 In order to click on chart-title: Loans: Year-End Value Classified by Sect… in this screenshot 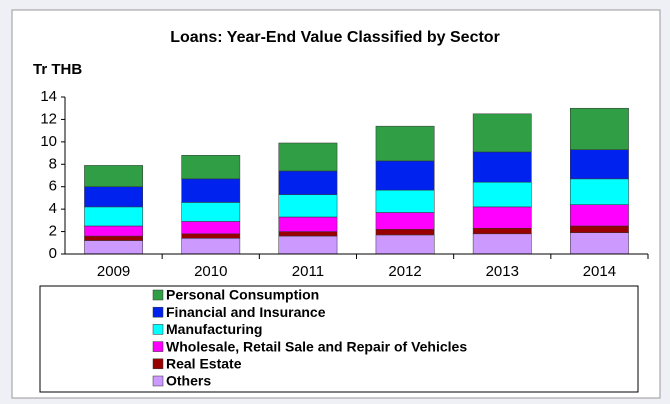, I will do `click(335, 37)`.